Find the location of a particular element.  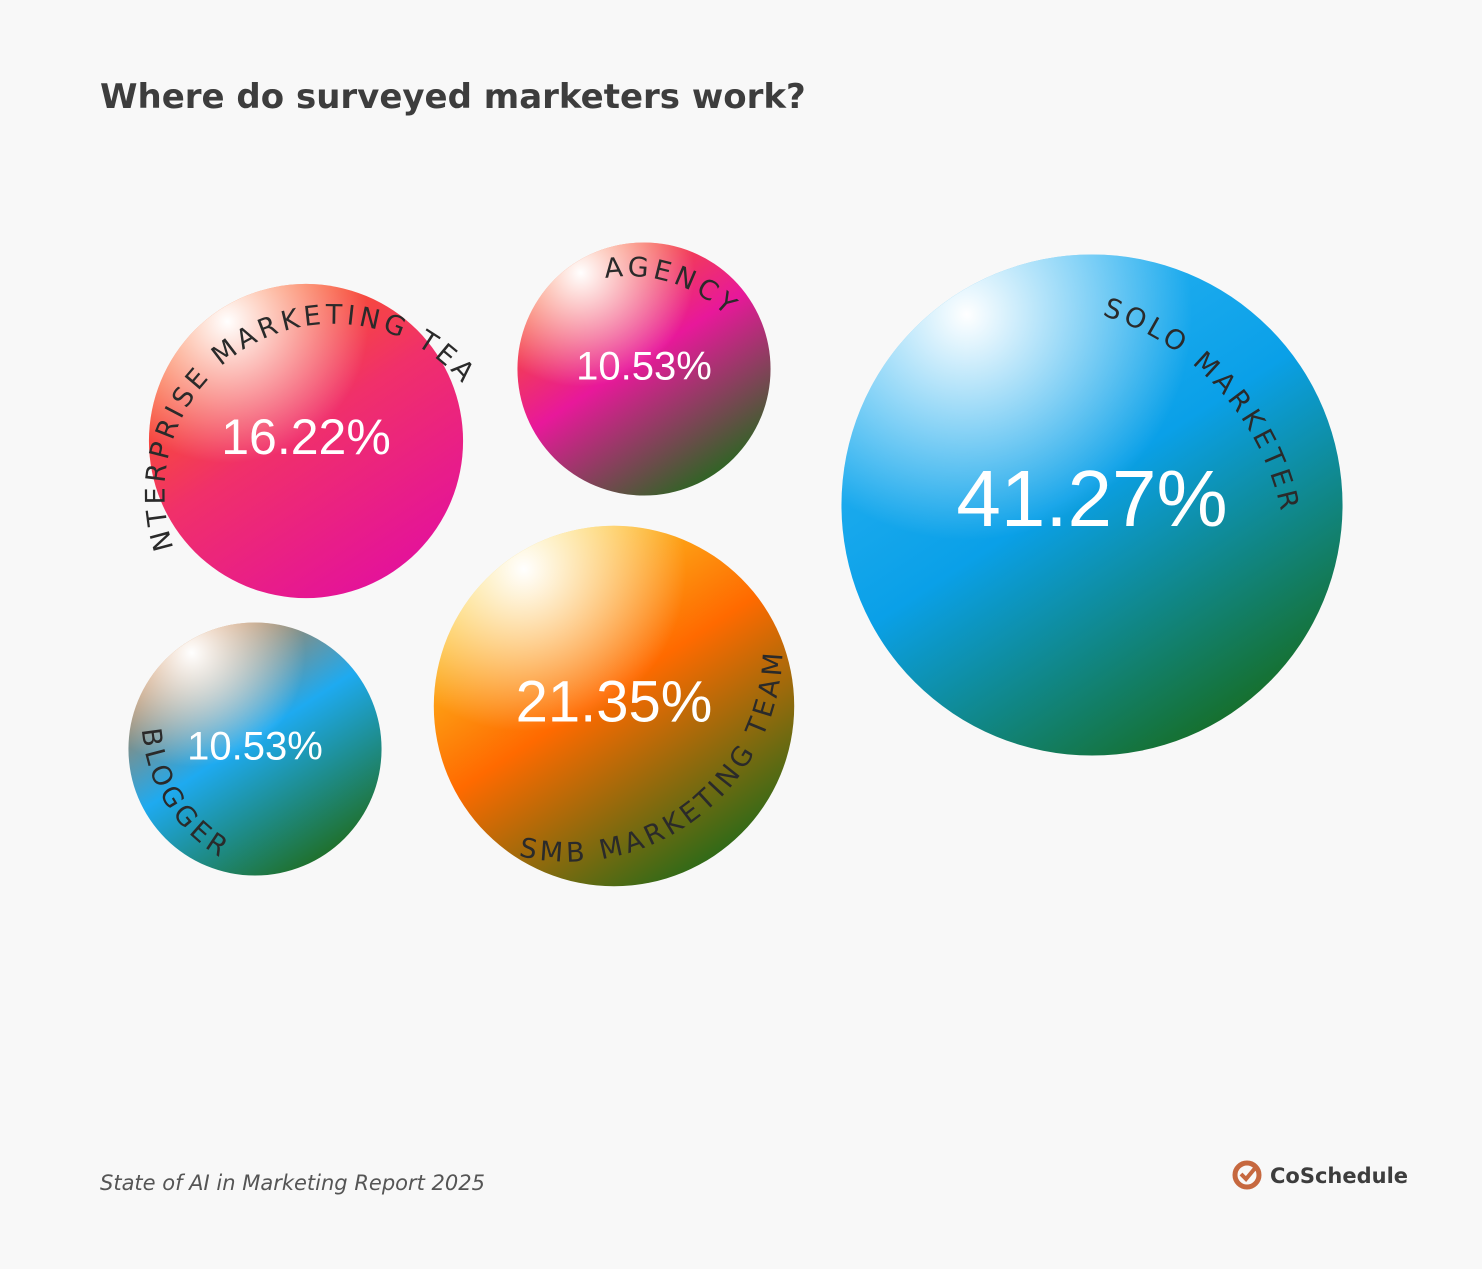

logo-icon is located at coordinates (1247, 1175).